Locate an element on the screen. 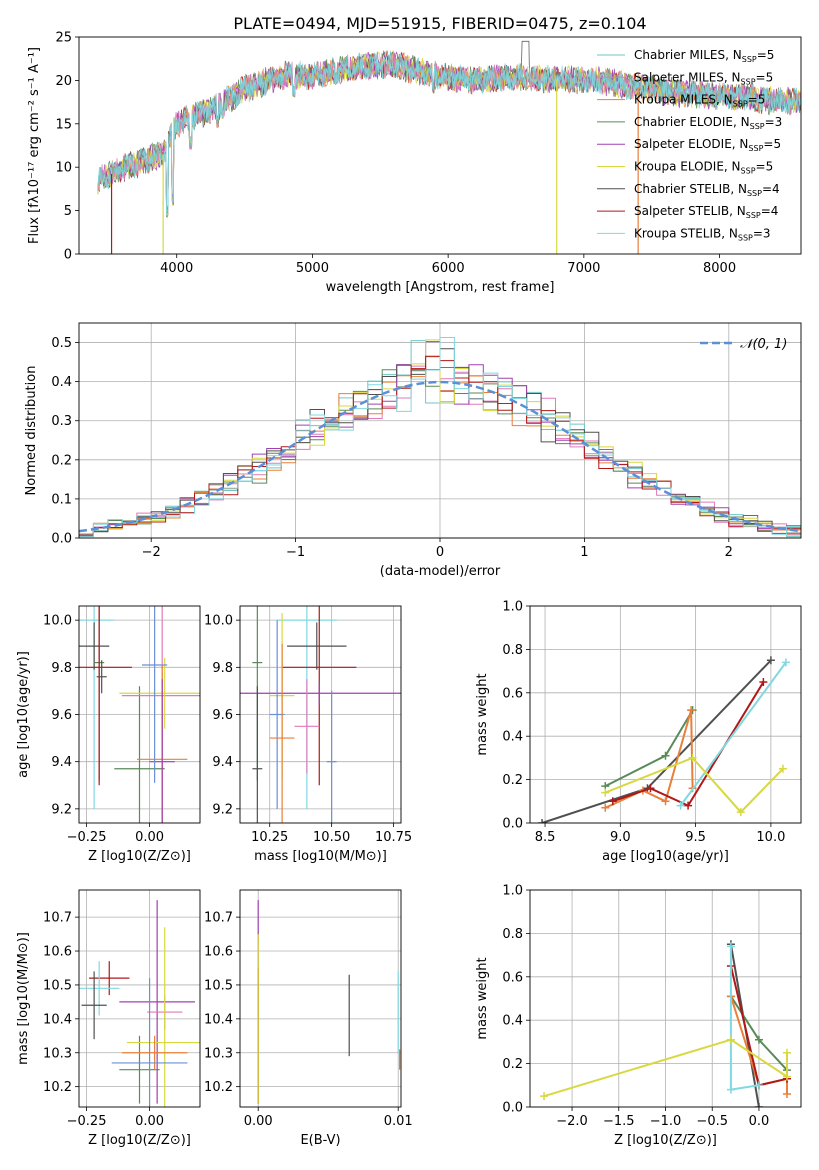 The width and height of the screenshot is (819, 1170). x-tick-label: 9.5 is located at coordinates (695, 837).